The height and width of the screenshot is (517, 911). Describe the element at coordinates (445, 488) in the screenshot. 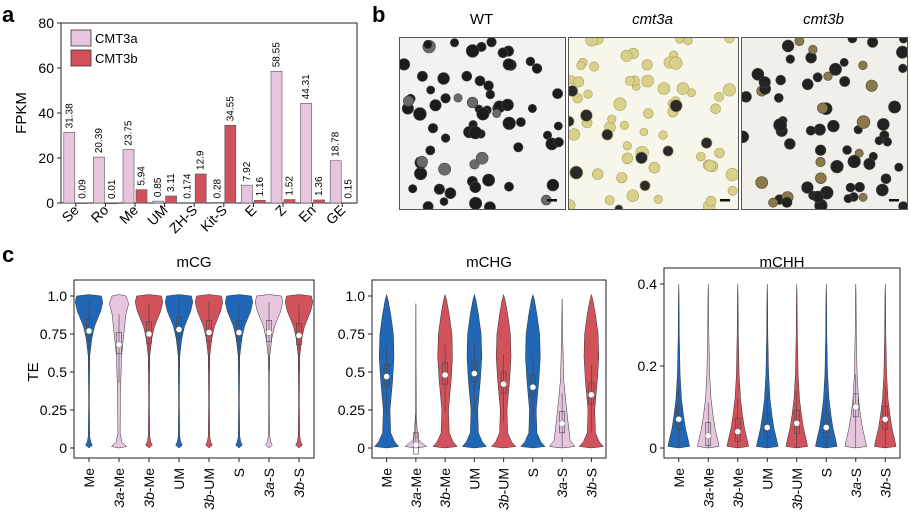

I see `x-tick-label: 3b-Me` at that location.